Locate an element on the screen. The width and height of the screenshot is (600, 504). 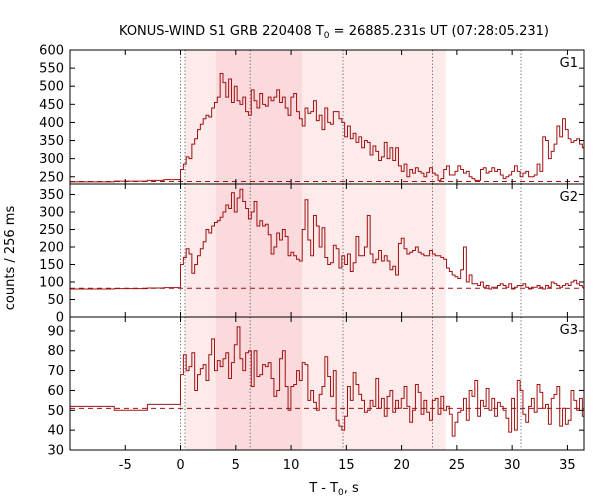
y-tick-label: 0 is located at coordinates (60, 318).